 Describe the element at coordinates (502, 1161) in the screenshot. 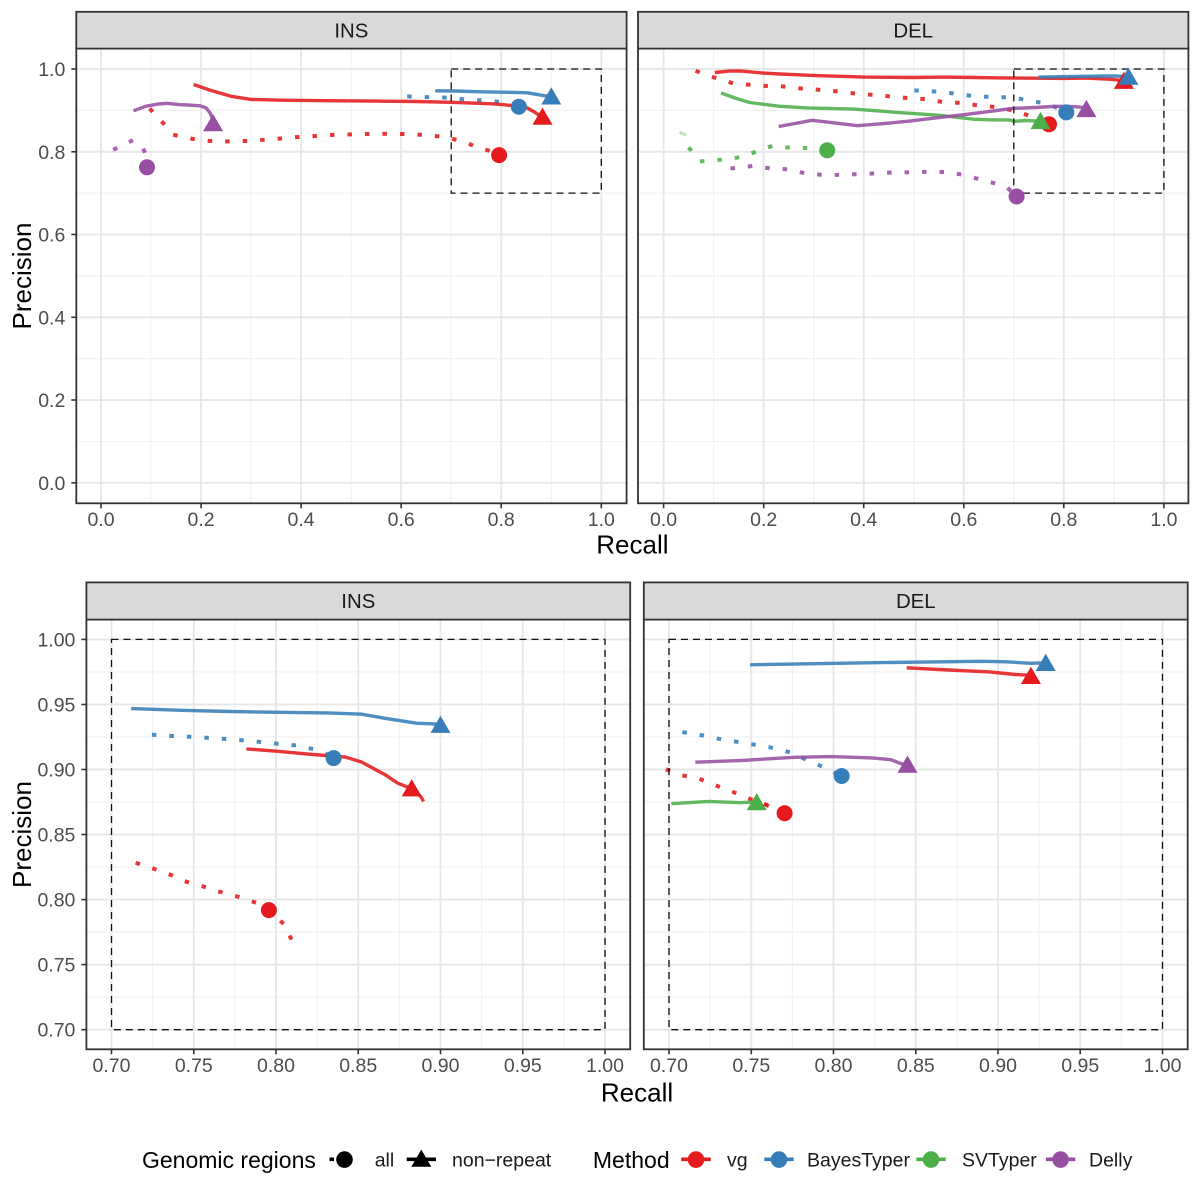

I see `svg-text: non−repeat` at that location.